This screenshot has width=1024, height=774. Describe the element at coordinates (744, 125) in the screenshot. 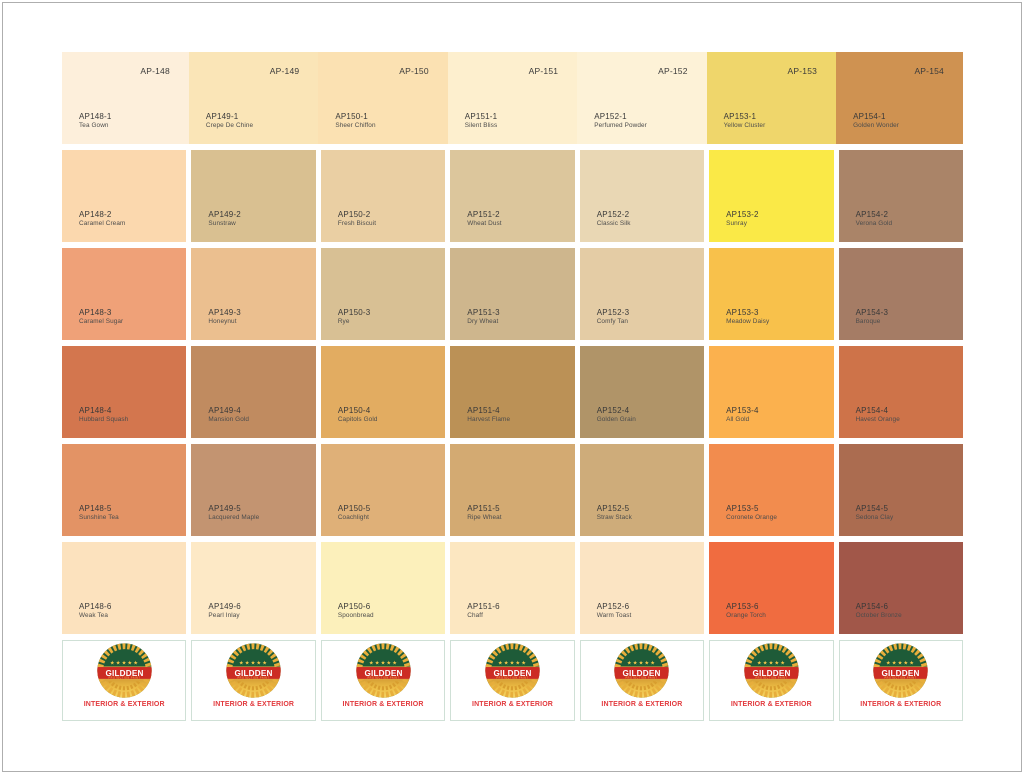

I see `swatch-name: Yellow Cluster` at that location.